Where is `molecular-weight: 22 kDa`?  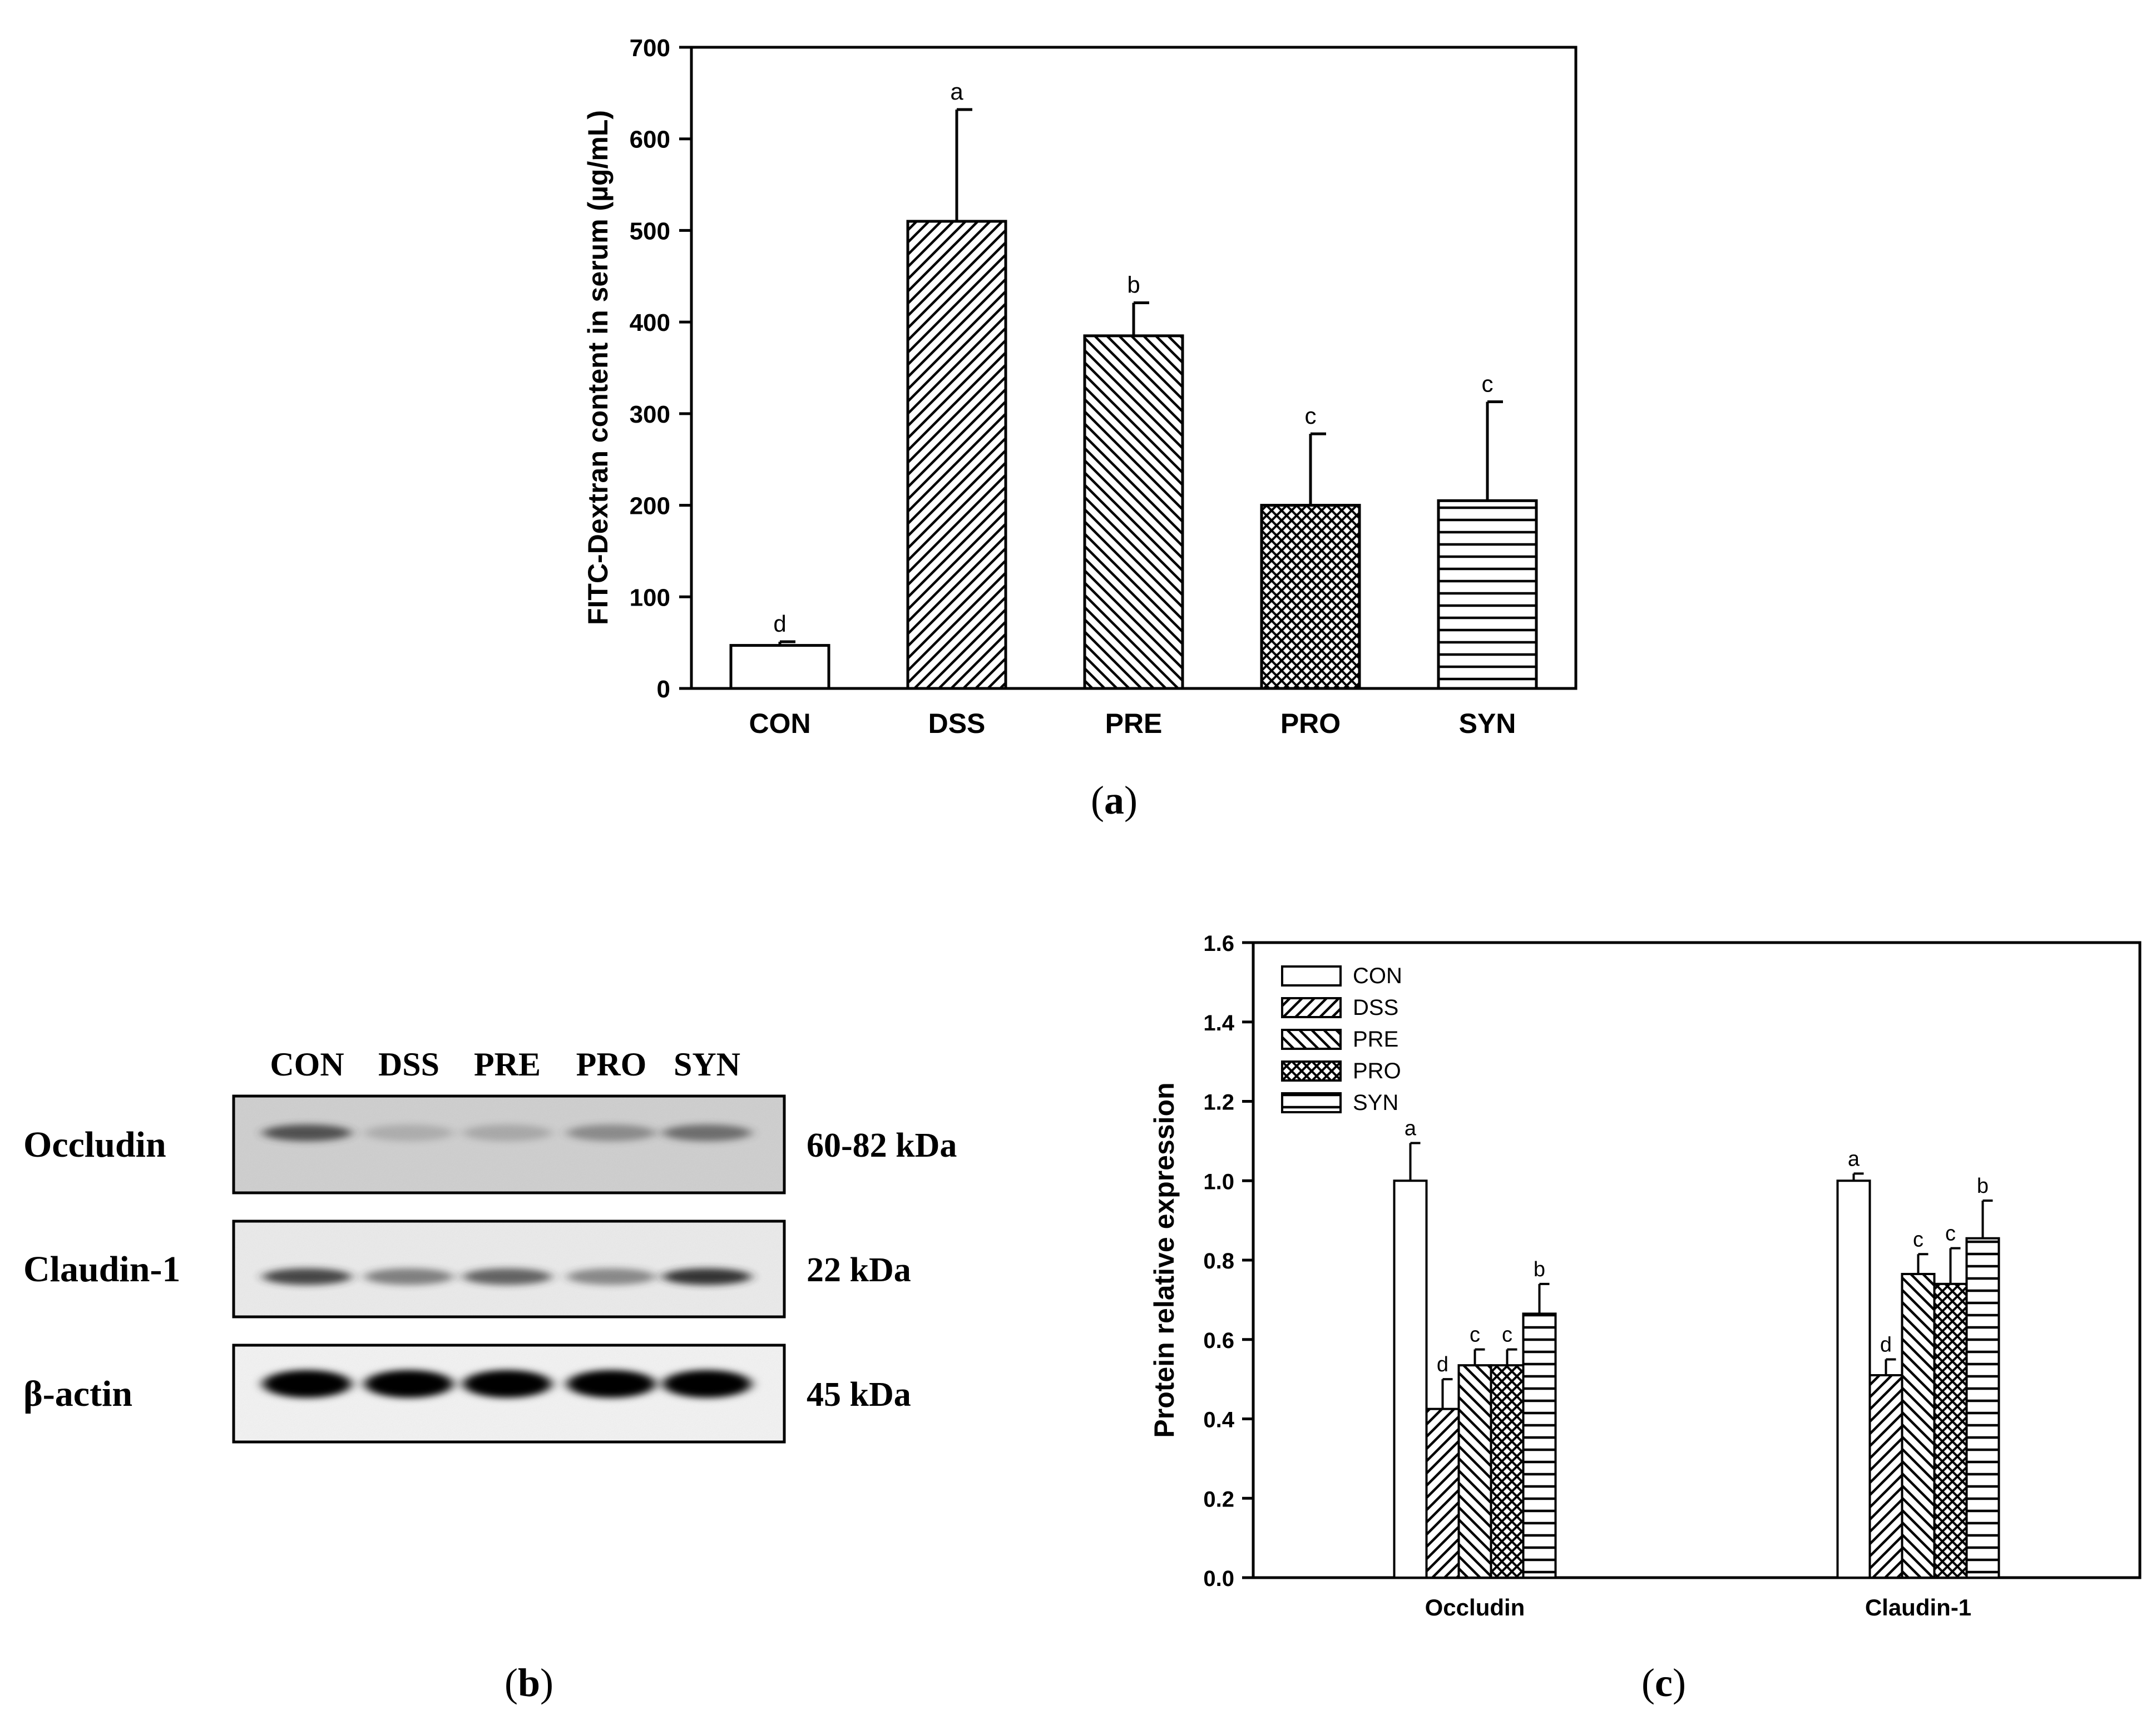
molecular-weight: 22 kDa is located at coordinates (859, 1270).